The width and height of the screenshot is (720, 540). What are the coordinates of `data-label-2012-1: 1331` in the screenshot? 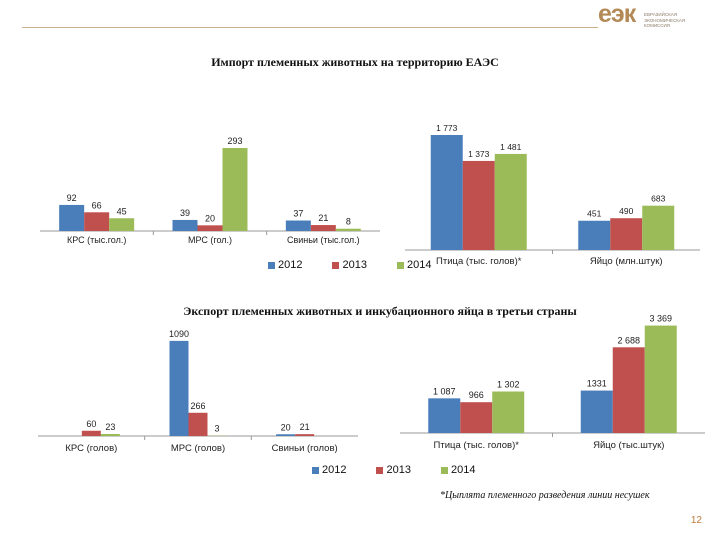 It's located at (597, 384).